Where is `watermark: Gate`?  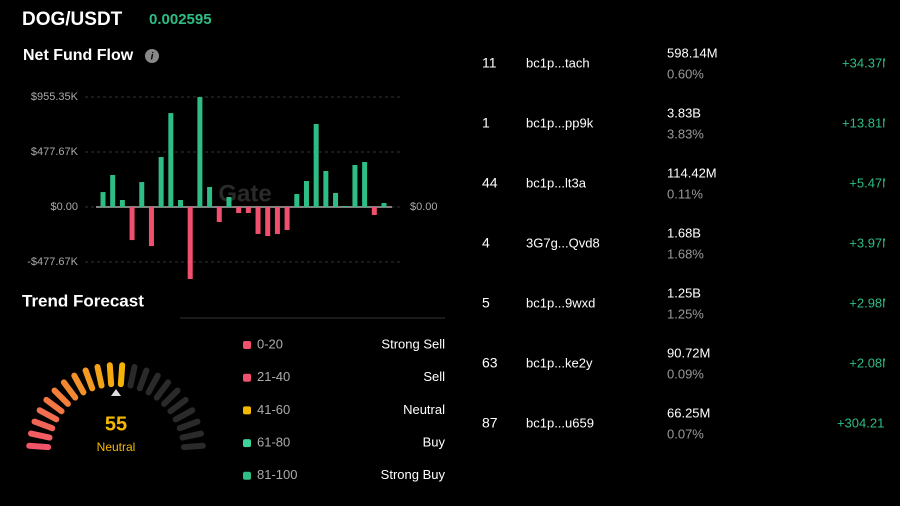
watermark: Gate is located at coordinates (244, 193).